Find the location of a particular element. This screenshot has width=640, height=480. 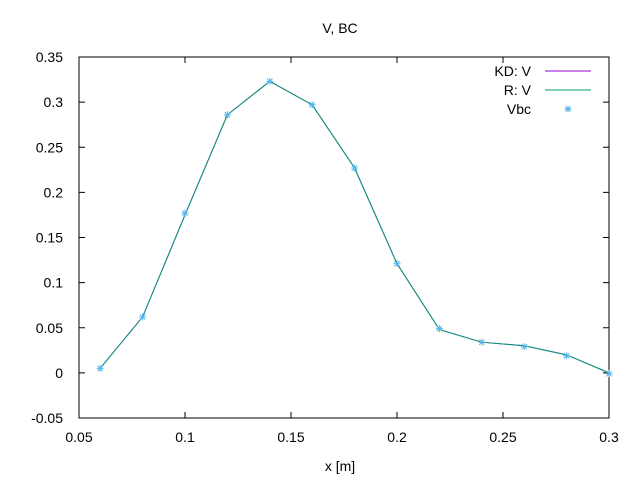

y-tick-label: 0.3 is located at coordinates (54, 102).